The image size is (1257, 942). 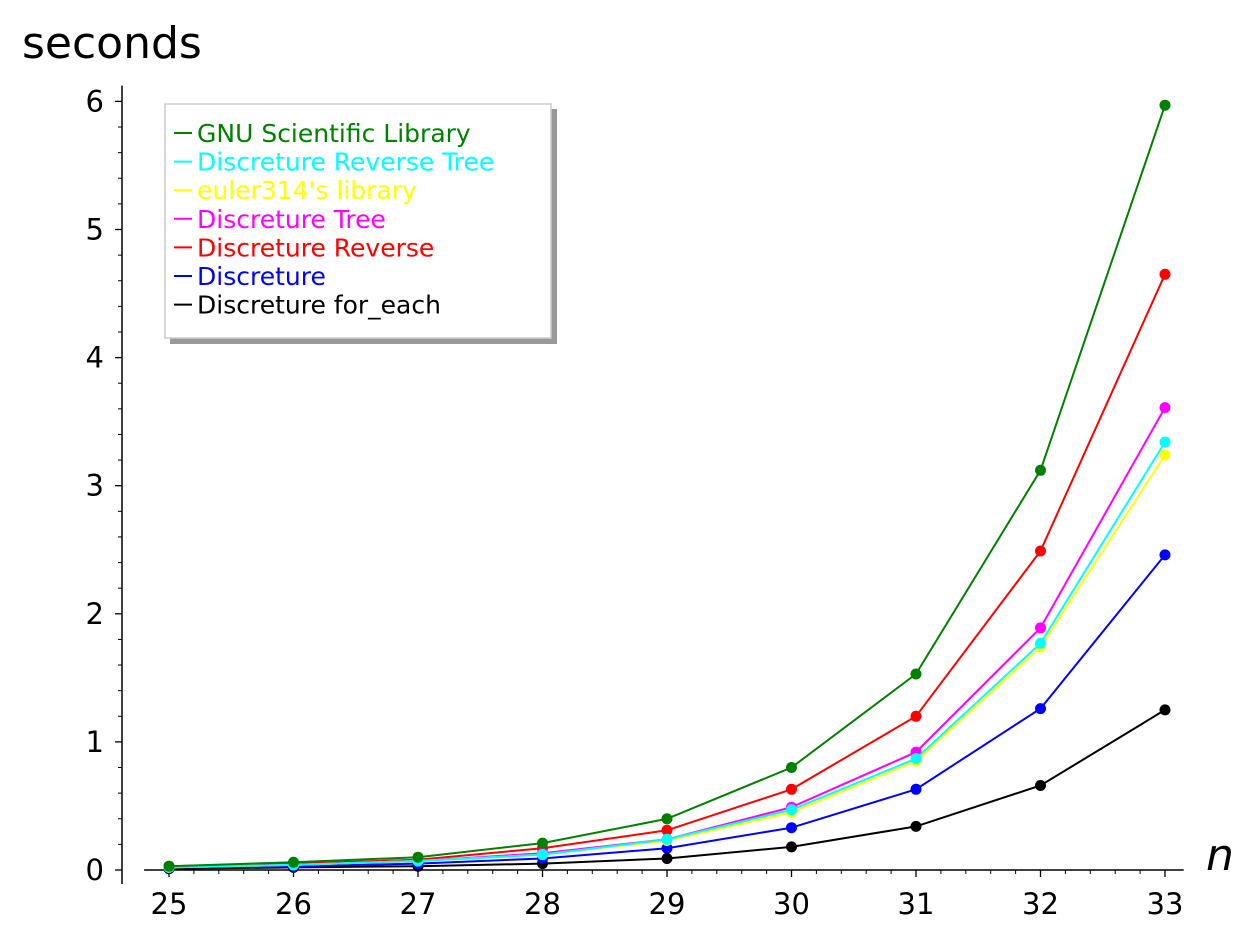 What do you see at coordinates (334, 133) in the screenshot?
I see `legend-label: GNU Scientific Library` at bounding box center [334, 133].